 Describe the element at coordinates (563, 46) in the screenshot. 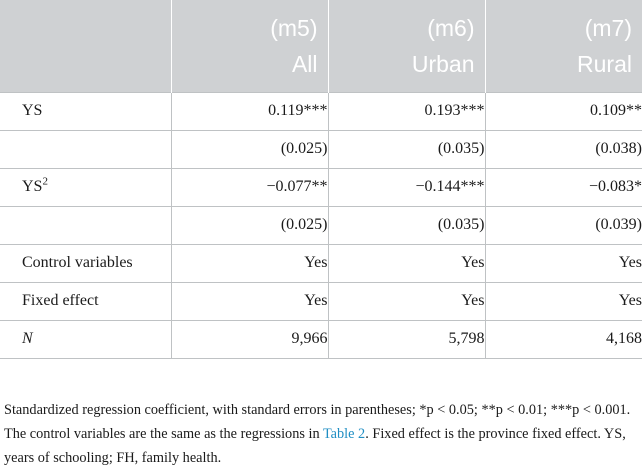

I see `header-col-m7: (m7) Rural` at that location.